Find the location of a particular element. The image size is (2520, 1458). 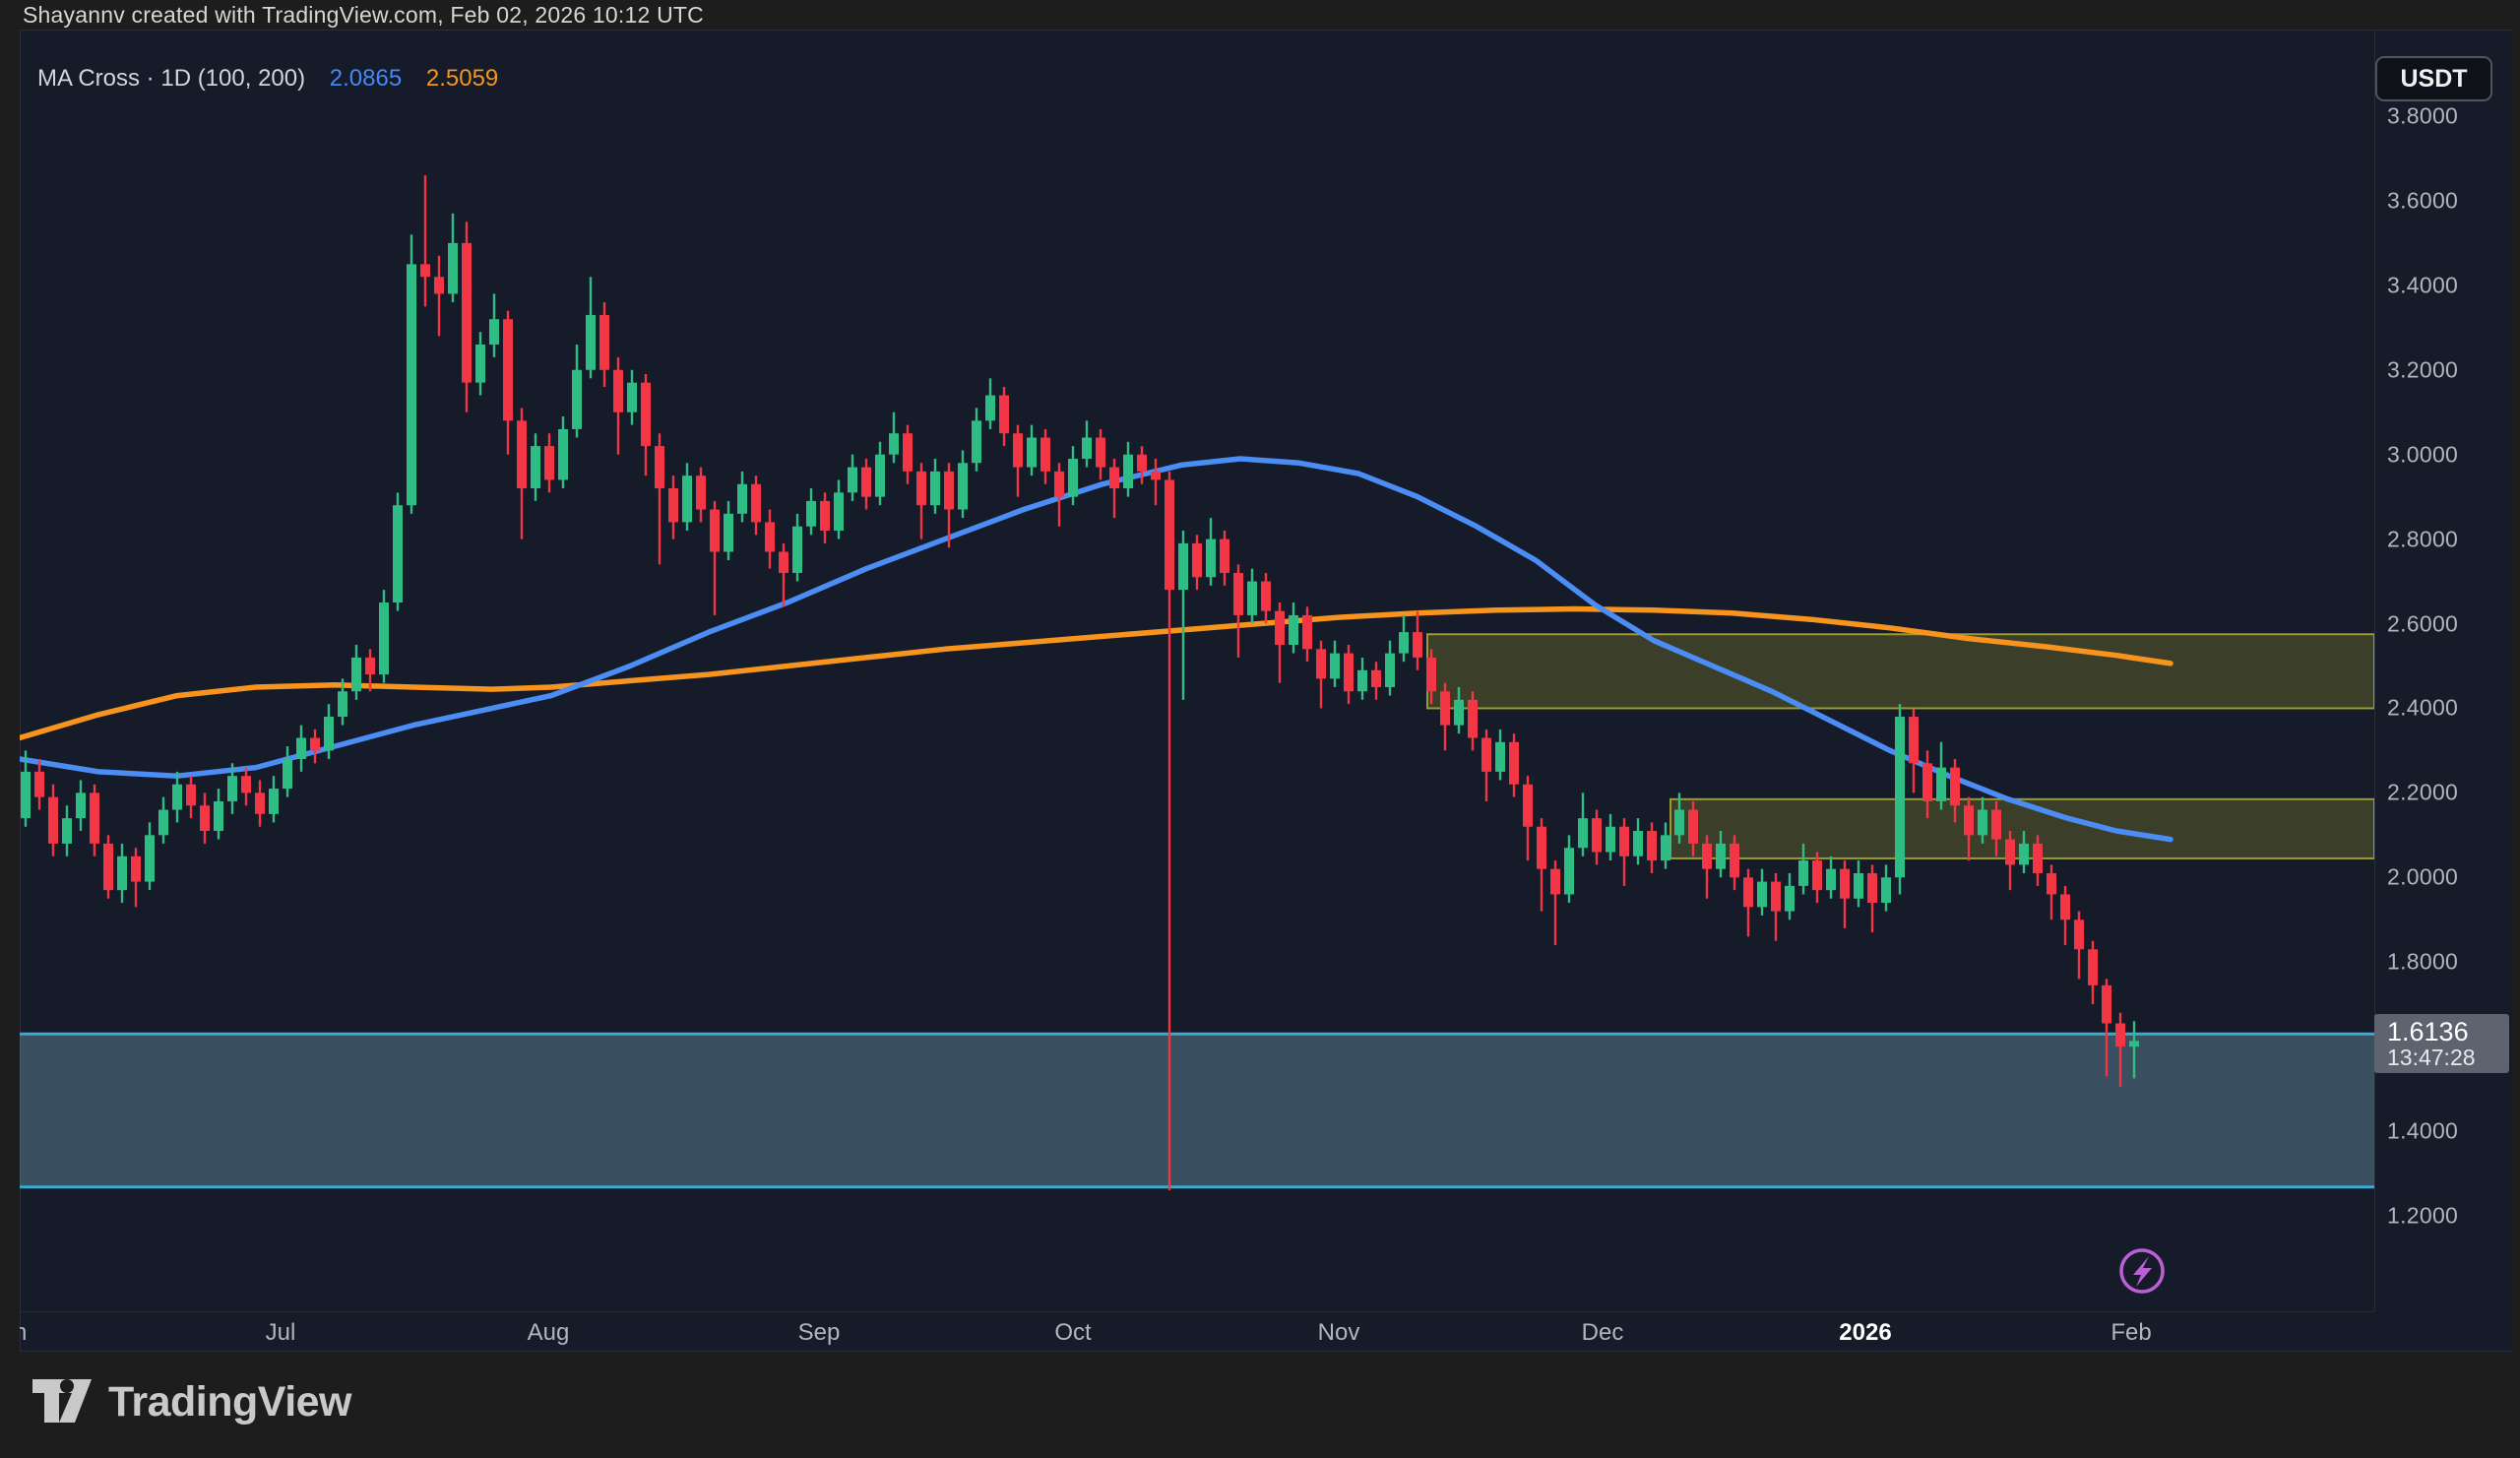

footer-bar: TradingView is located at coordinates (1260, 1405).